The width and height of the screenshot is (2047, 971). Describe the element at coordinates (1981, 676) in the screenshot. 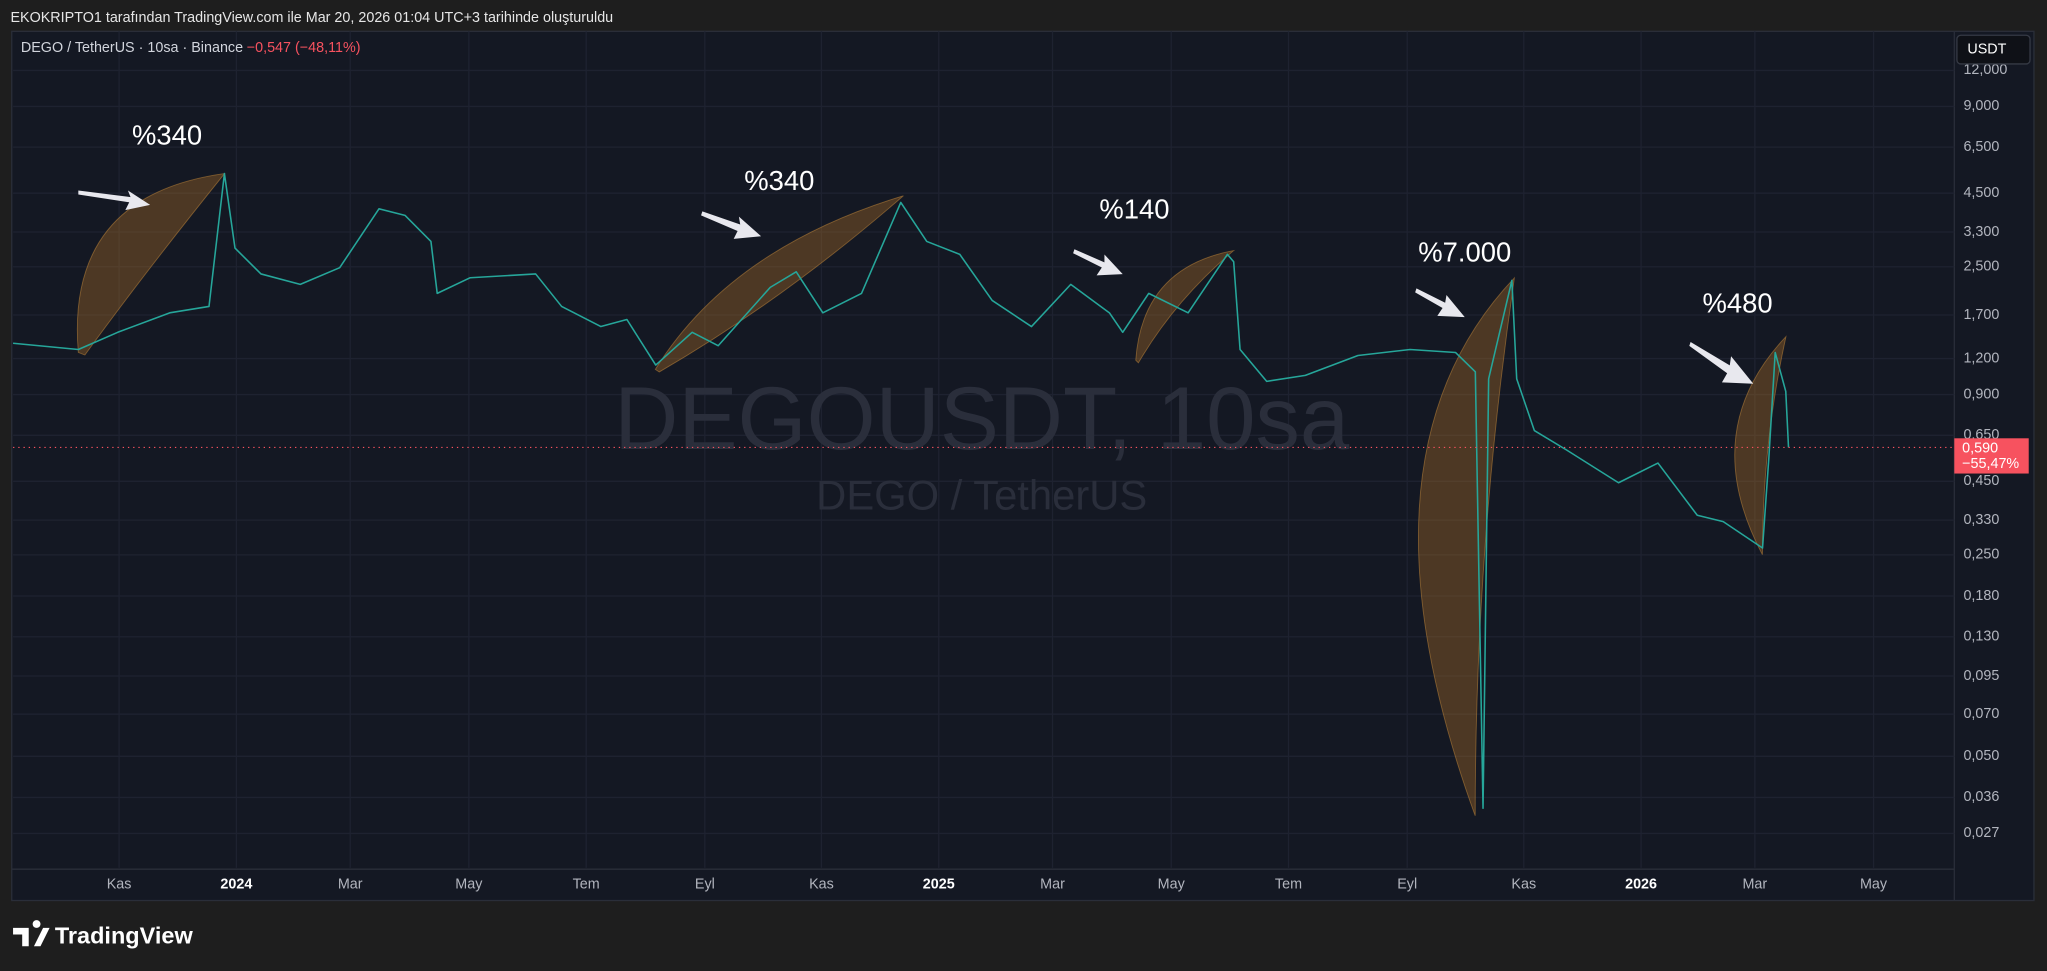

I see `y-tick-label: 0,095` at that location.